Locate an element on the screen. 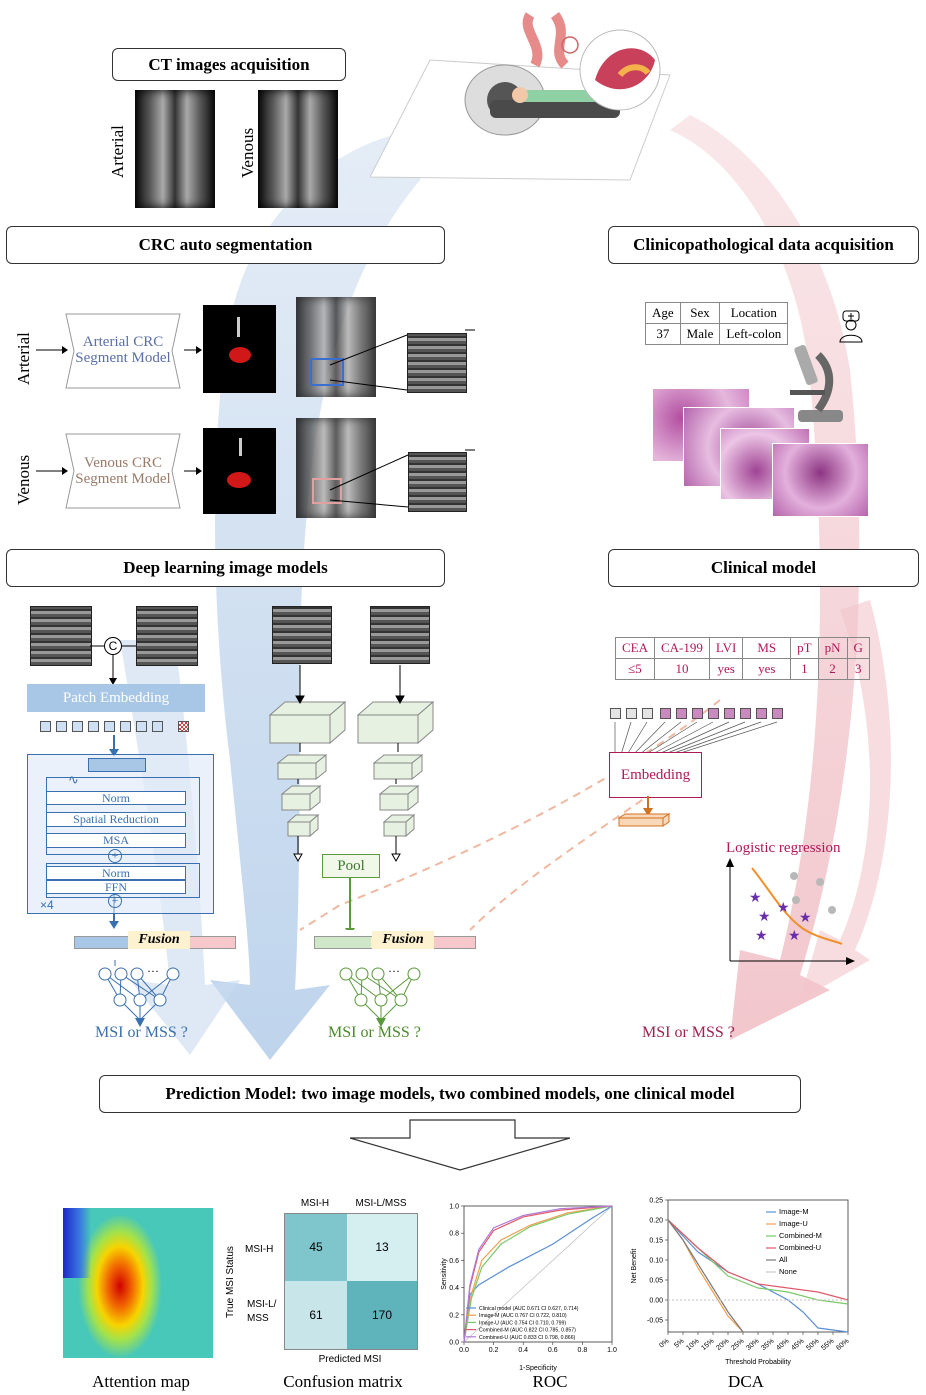  confusion-cell-00: 45 is located at coordinates (316, 1247).